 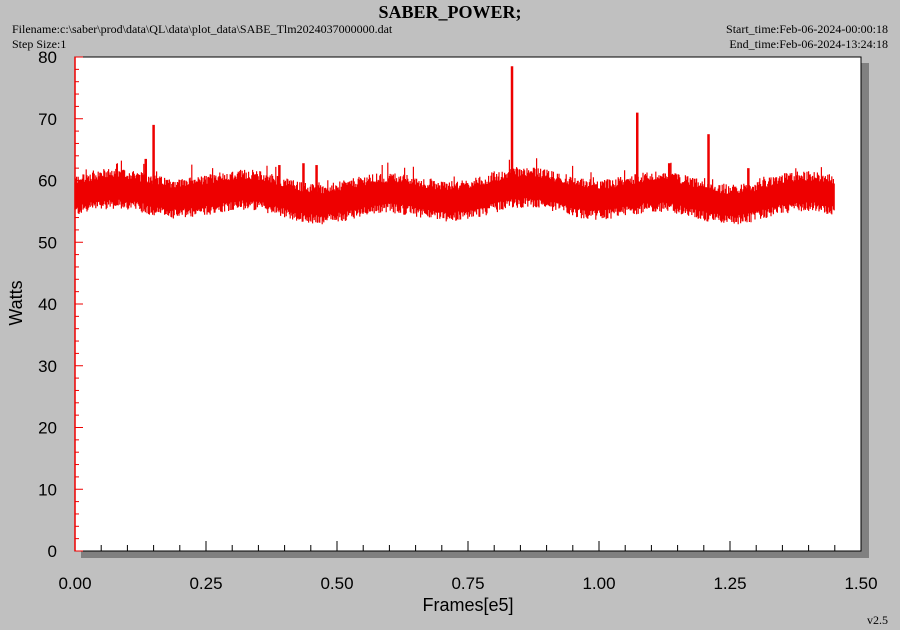 What do you see at coordinates (47, 242) in the screenshot?
I see `y-tick-label: 50` at bounding box center [47, 242].